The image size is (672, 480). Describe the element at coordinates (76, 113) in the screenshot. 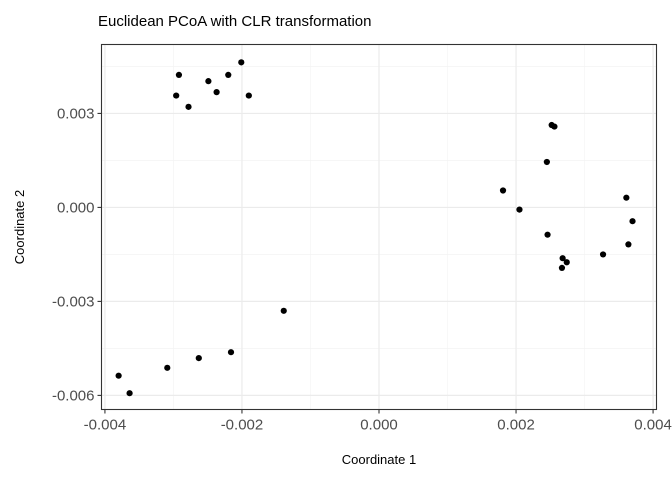

I see `y-tick-label: 0.003` at that location.